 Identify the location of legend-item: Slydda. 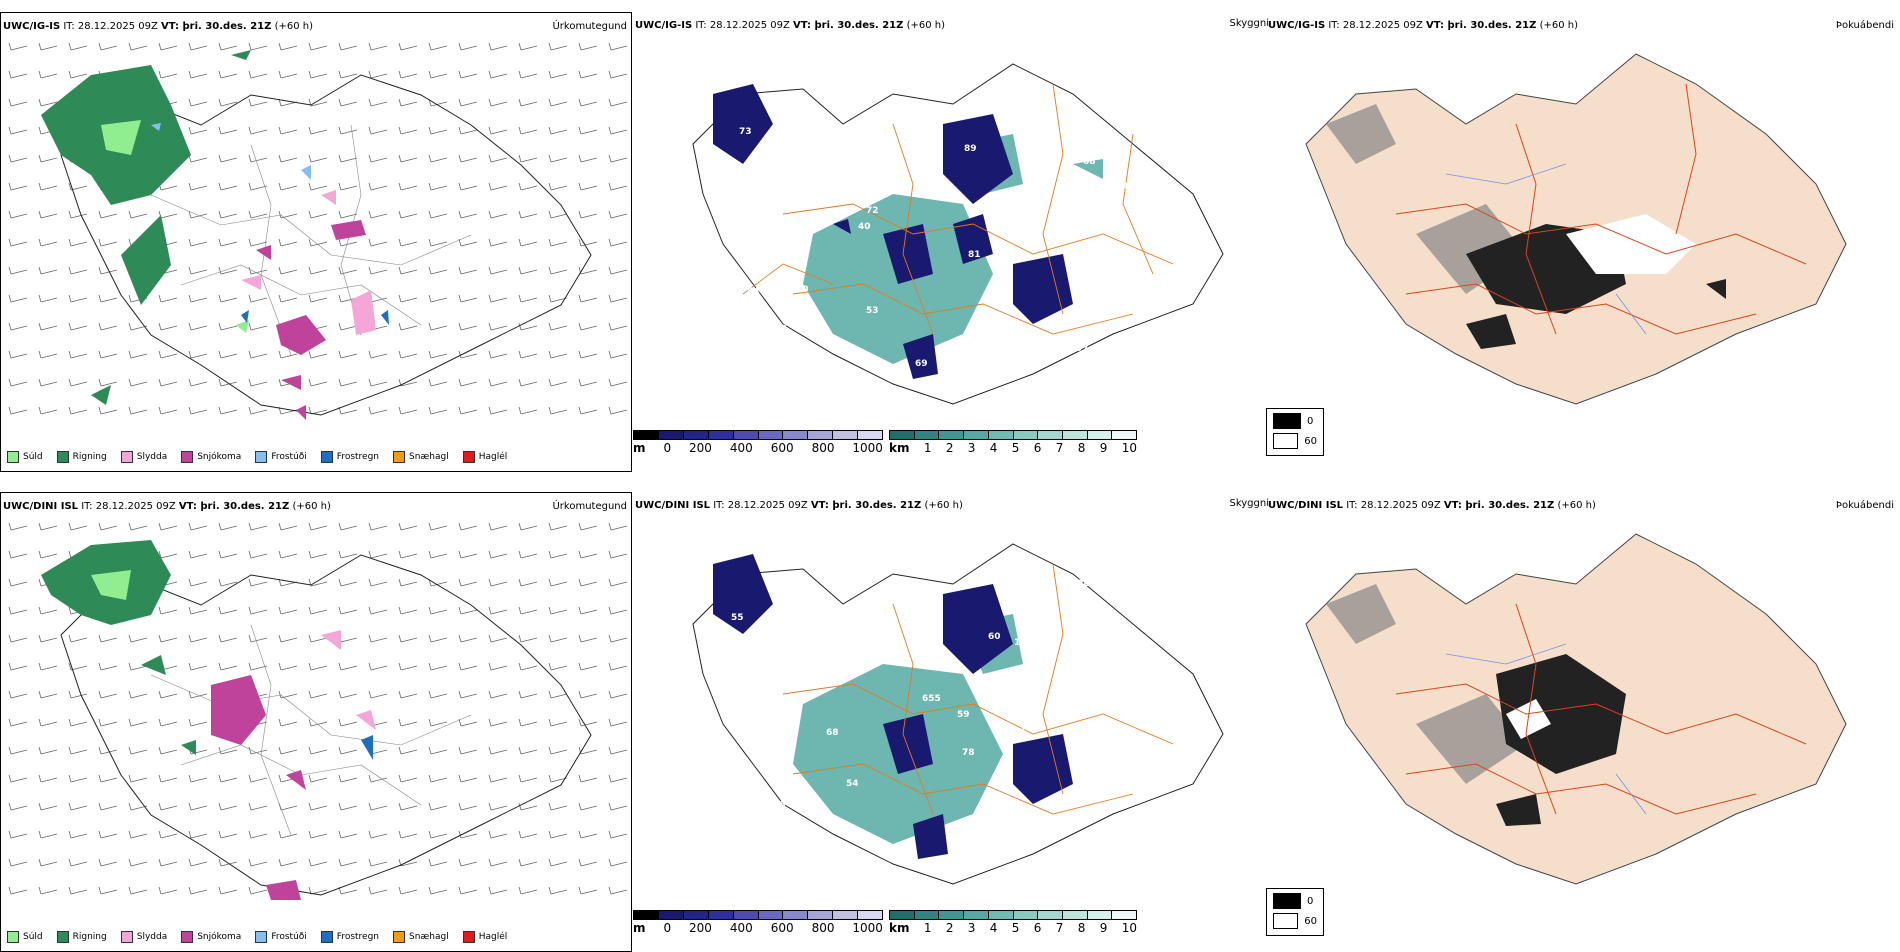
(143, 457).